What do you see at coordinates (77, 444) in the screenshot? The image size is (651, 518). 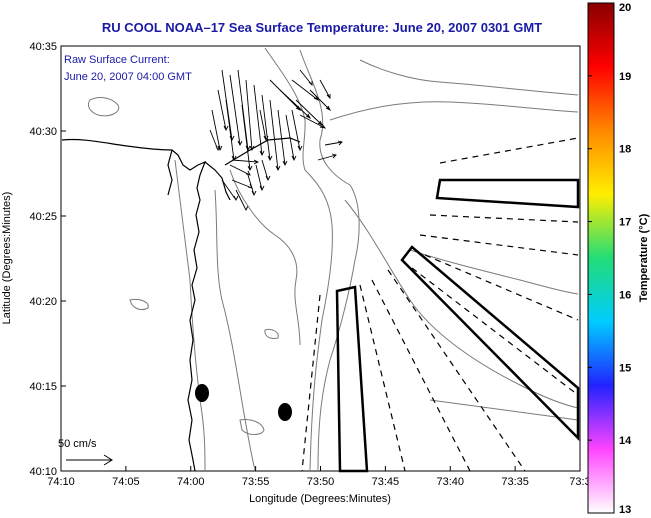 I see `scale-label: 50 cm/s` at bounding box center [77, 444].